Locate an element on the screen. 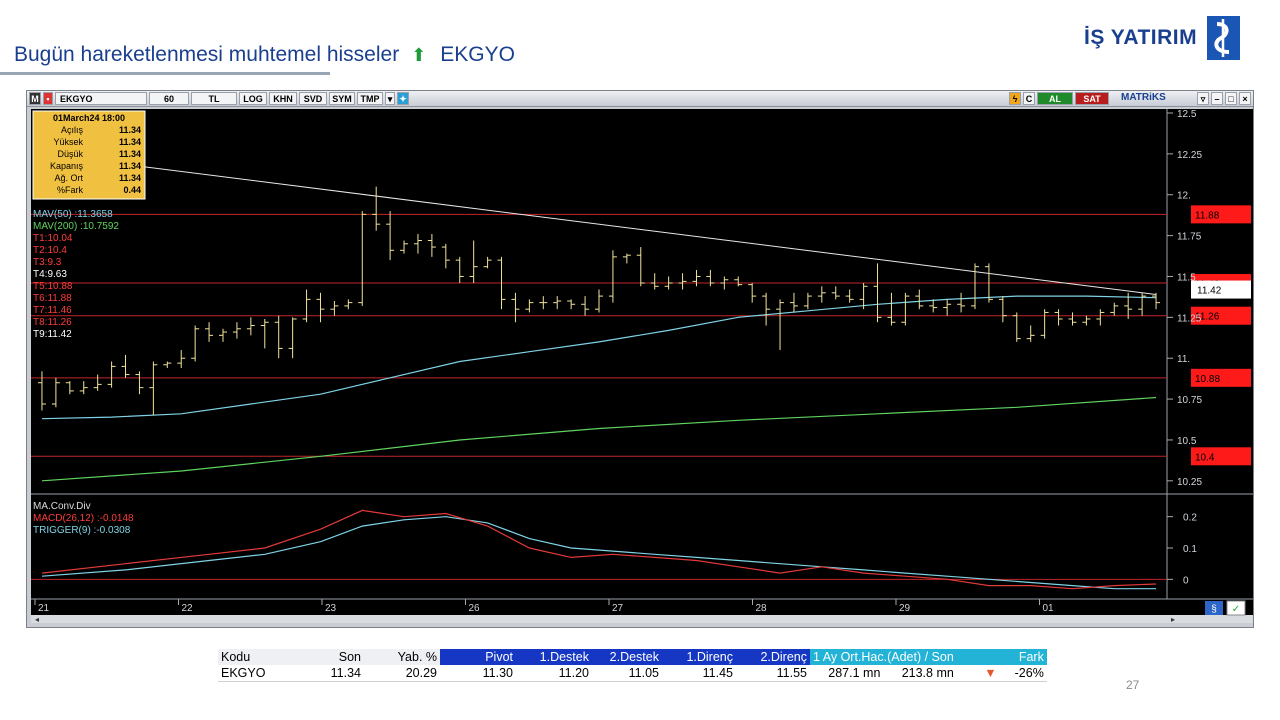 This screenshot has height=720, width=1280. khn-button: KHN is located at coordinates (283, 98).